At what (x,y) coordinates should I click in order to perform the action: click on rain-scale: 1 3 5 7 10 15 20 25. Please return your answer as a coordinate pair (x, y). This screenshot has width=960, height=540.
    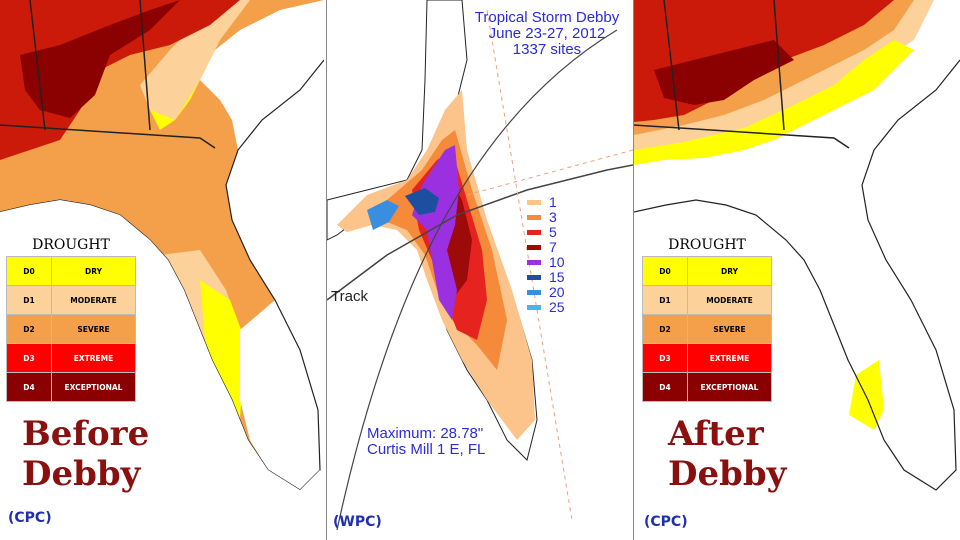
    Looking at the image, I should click on (578, 255).